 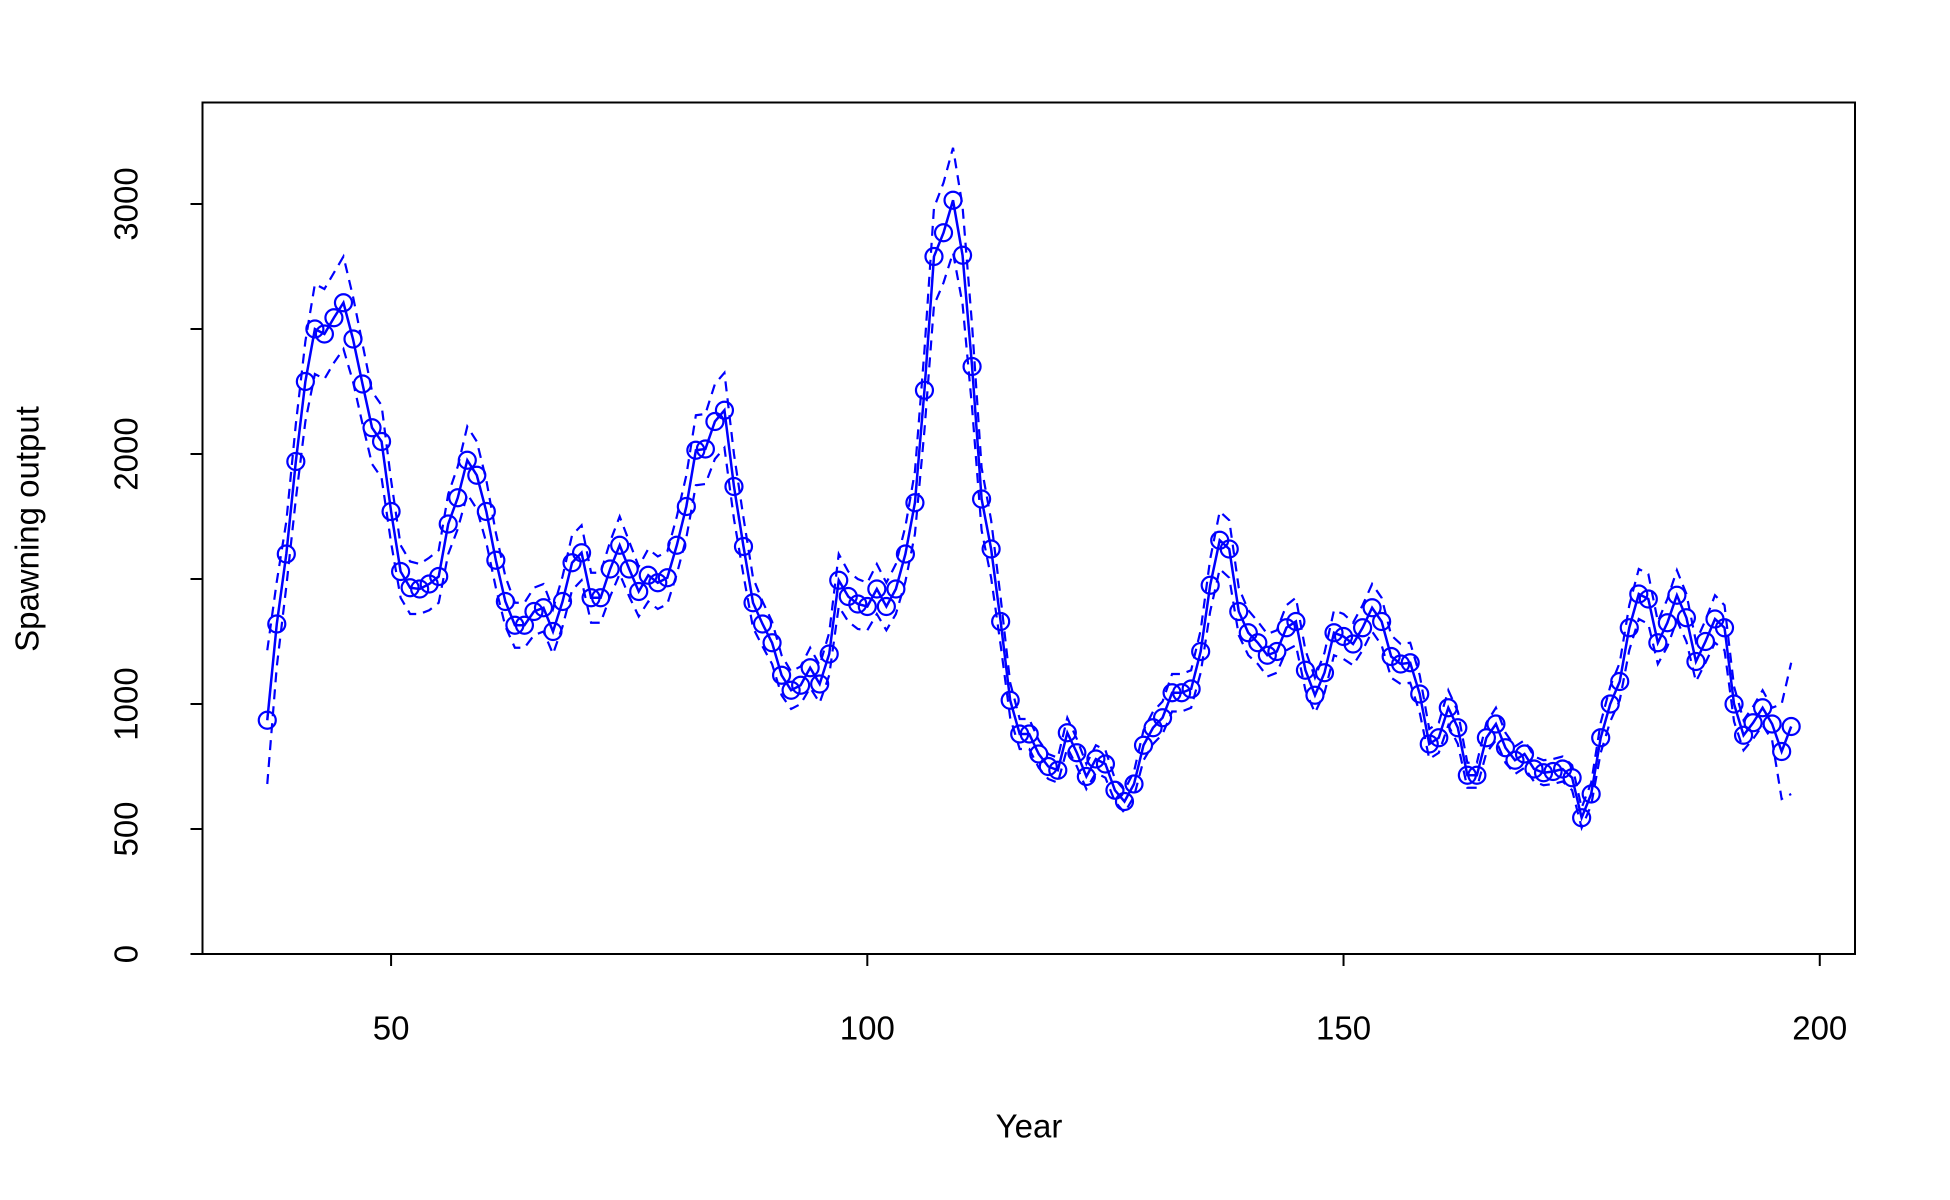 I want to click on x-tick-label: 50, so click(x=391, y=1028).